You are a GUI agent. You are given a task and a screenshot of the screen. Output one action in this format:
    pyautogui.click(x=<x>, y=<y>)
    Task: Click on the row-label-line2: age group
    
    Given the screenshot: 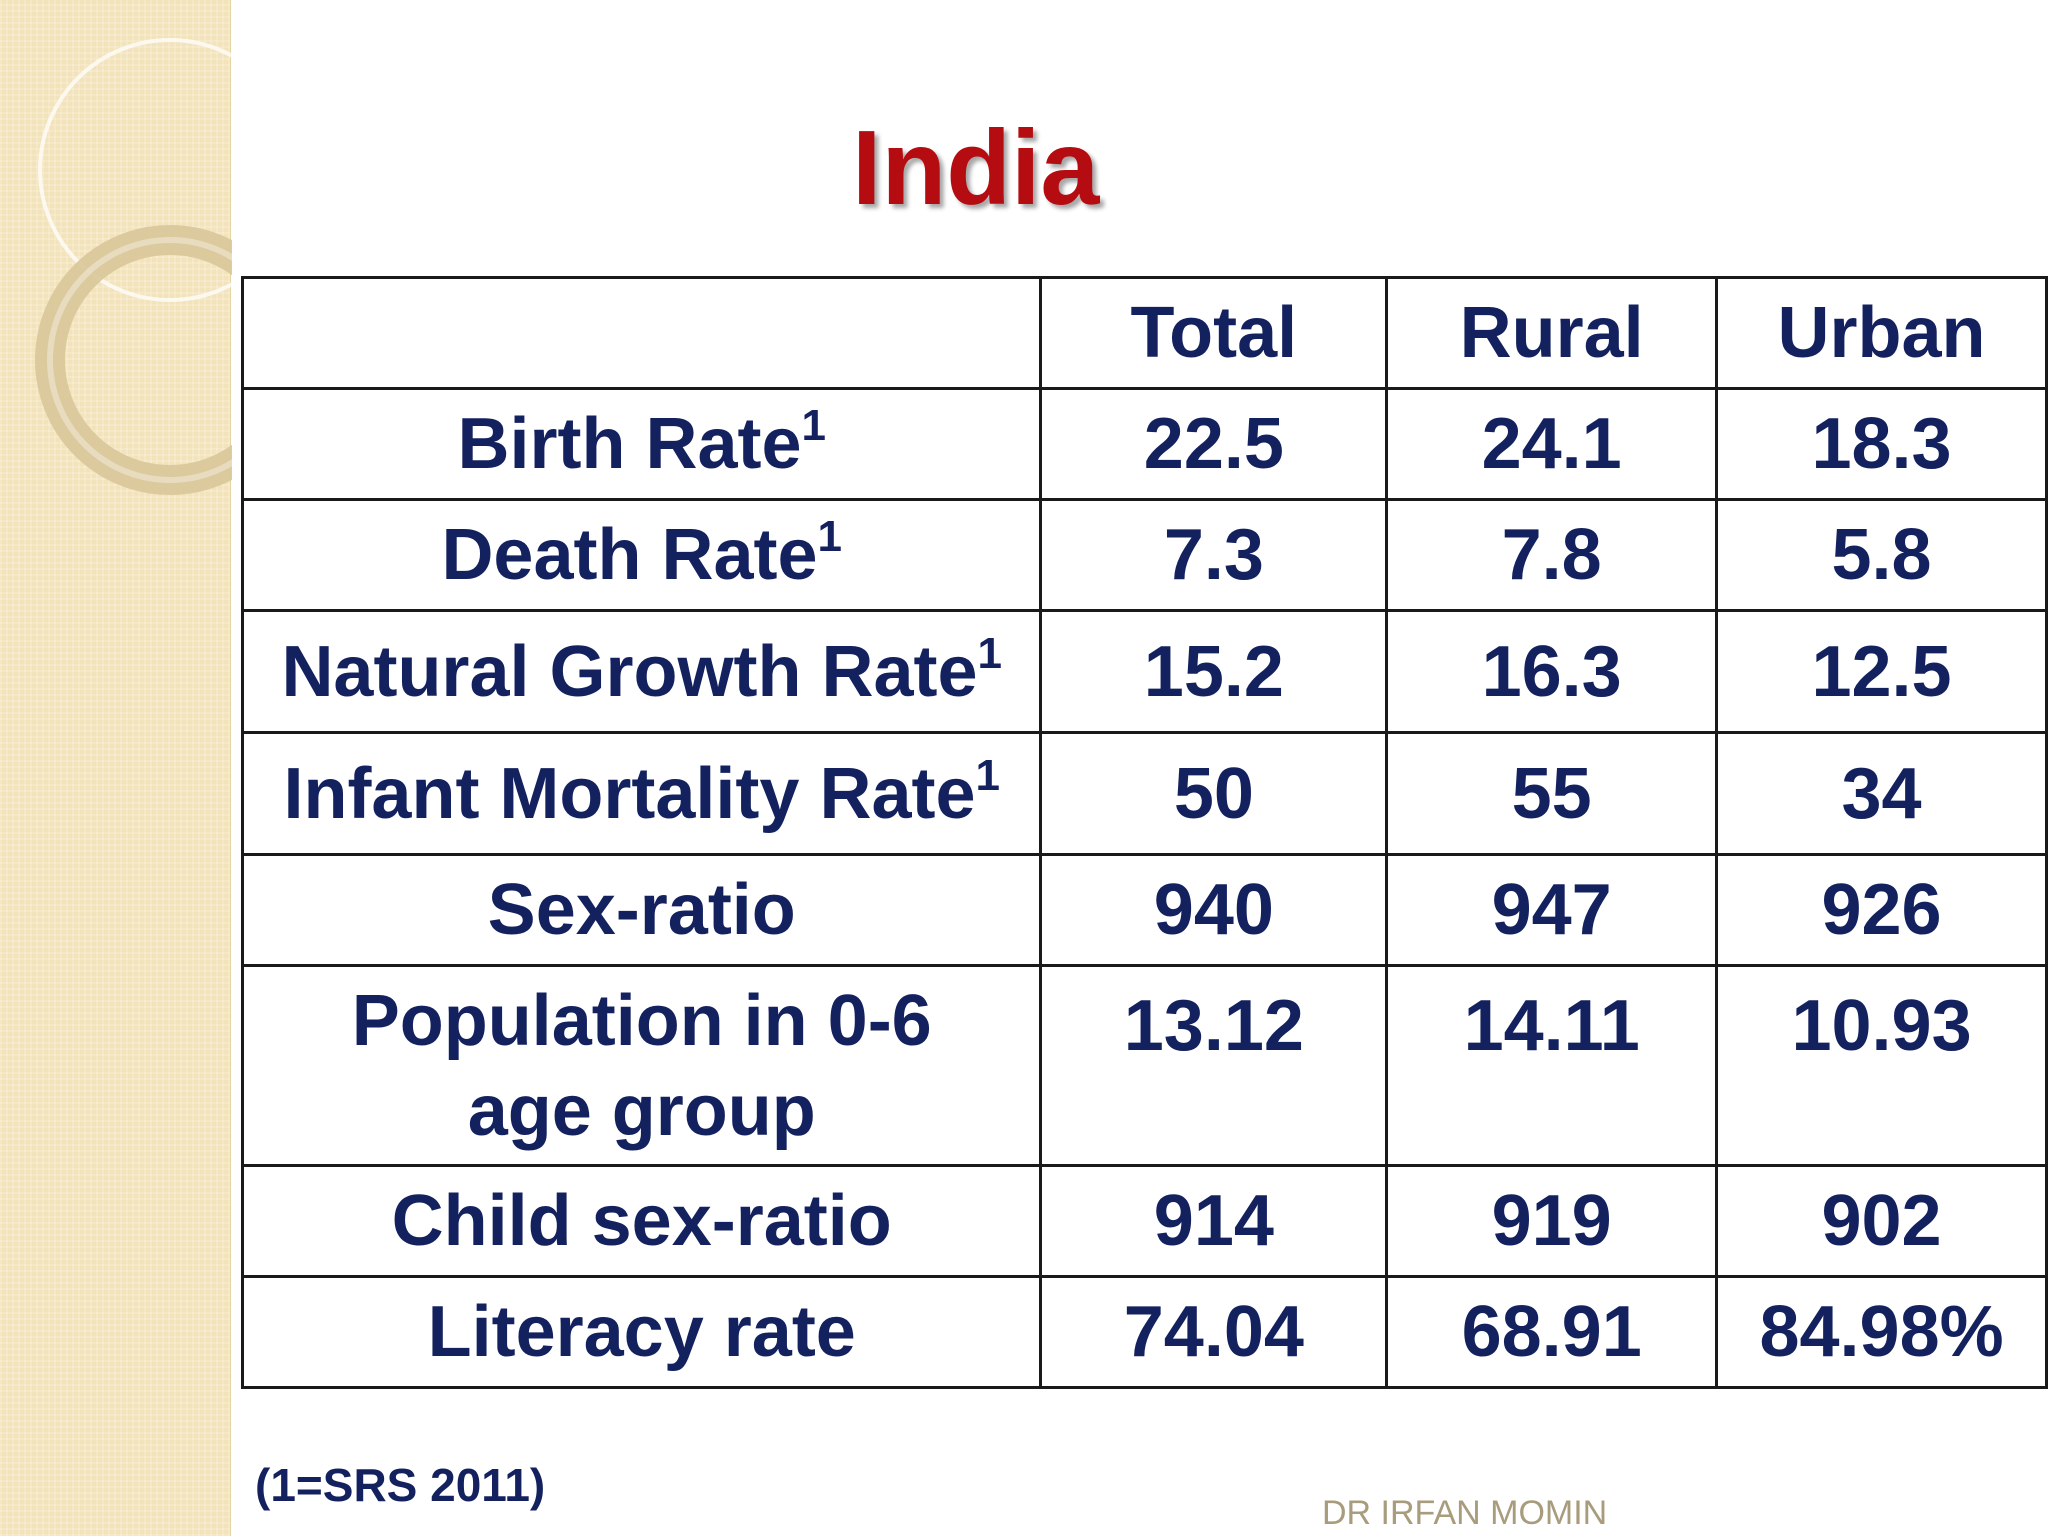 What is the action you would take?
    pyautogui.click(x=641, y=1110)
    